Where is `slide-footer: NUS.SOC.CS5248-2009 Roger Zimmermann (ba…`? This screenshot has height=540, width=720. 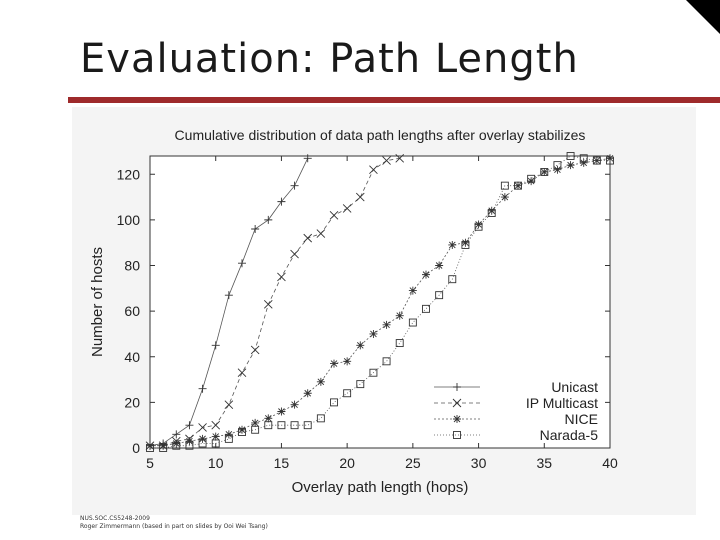
slide-footer: NUS.SOC.CS5248-2009 Roger Zimmermann (ba… is located at coordinates (174, 523).